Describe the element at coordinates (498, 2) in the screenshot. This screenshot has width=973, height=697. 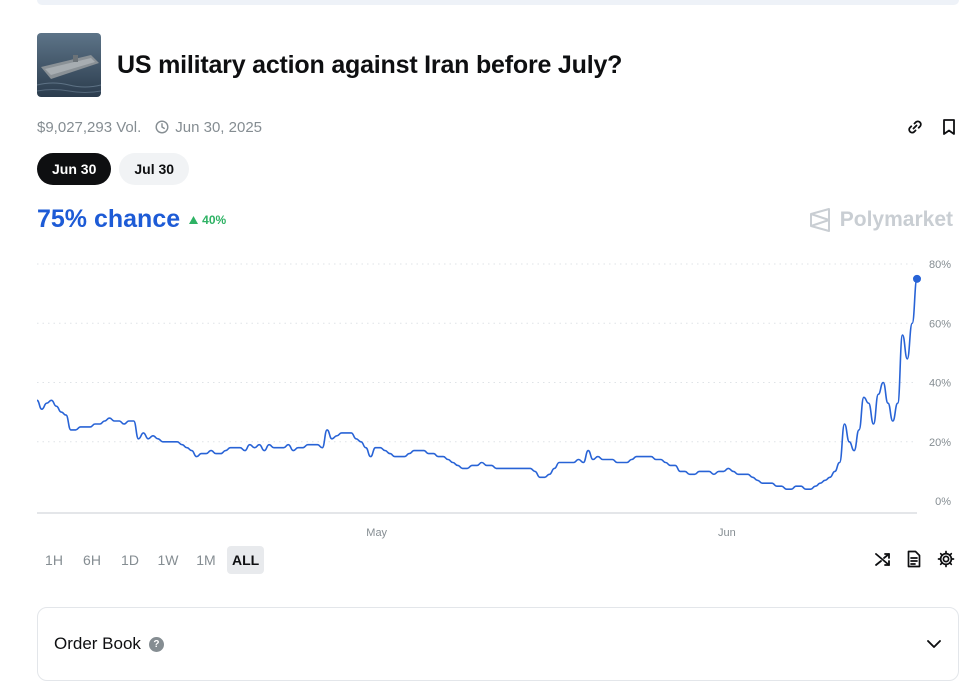
I see `top-strip` at that location.